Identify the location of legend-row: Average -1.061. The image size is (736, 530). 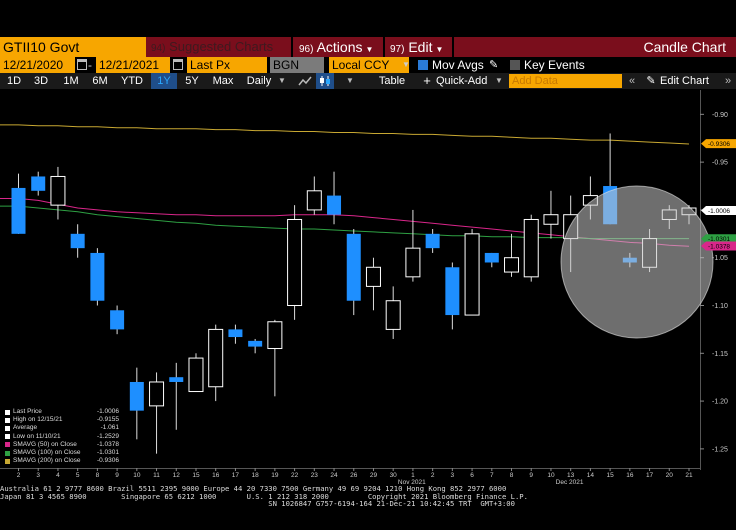
(62, 428).